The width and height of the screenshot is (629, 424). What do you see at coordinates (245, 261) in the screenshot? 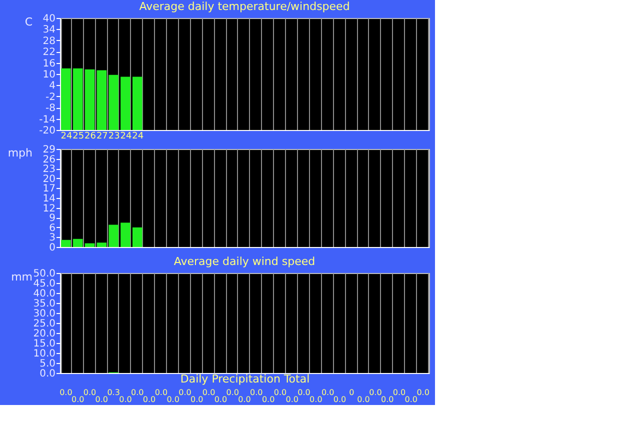
I see `chart-title: Average daily wind speed` at bounding box center [245, 261].